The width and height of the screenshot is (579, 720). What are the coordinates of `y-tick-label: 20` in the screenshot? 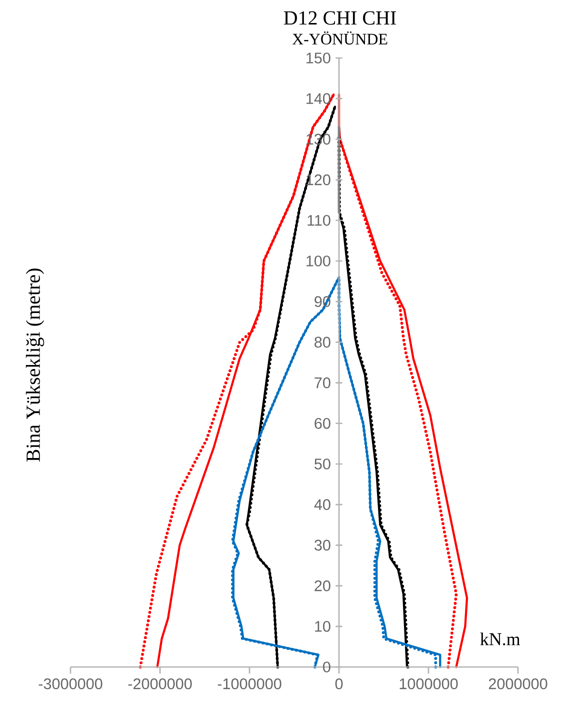 It's located at (322, 586).